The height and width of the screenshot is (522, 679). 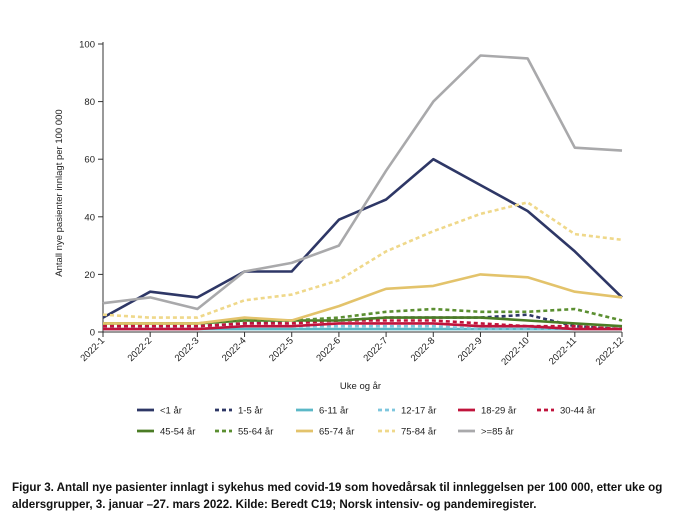 What do you see at coordinates (250, 411) in the screenshot?
I see `legend-label: 1-5 år` at bounding box center [250, 411].